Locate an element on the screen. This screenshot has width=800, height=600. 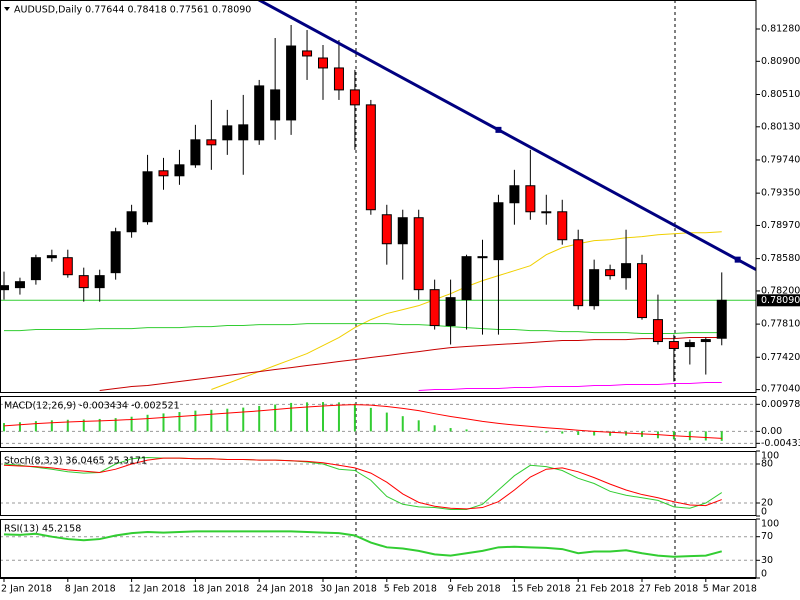
y-tick-label: 0.009789 is located at coordinates (780, 404).